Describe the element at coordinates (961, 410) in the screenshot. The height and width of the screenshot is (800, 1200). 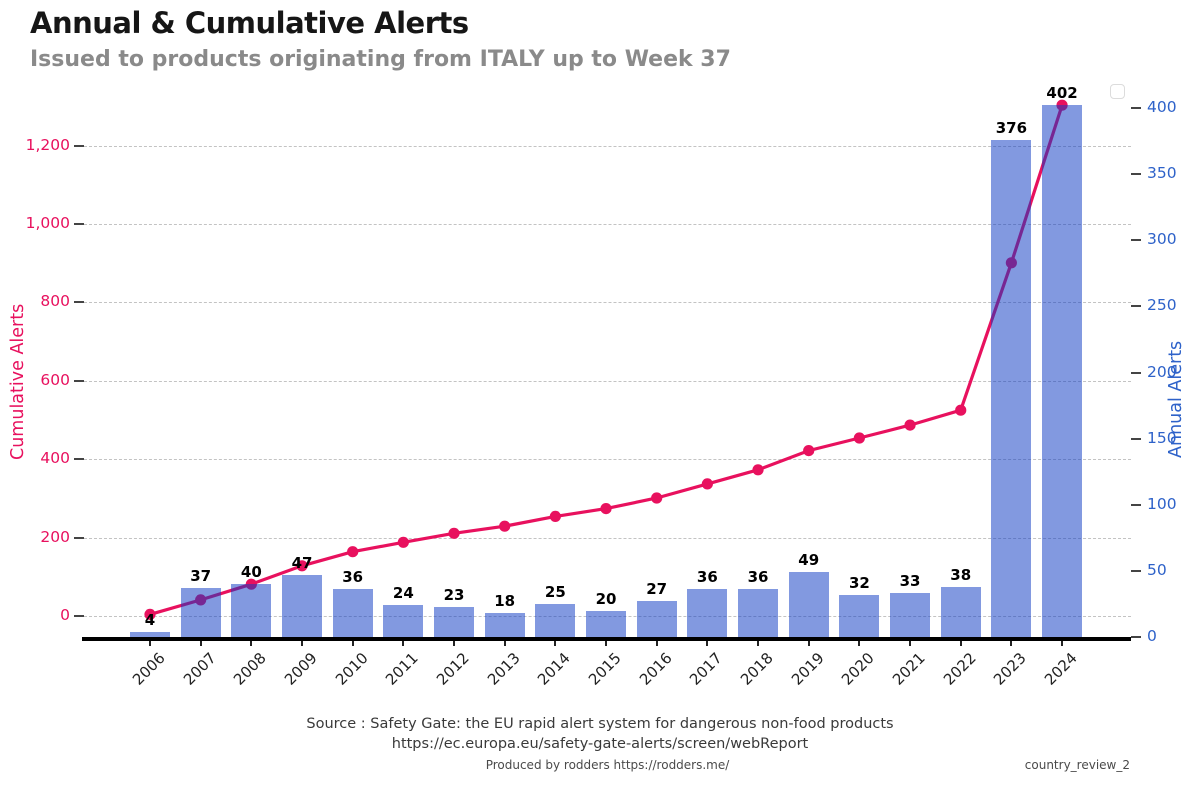
I see `cumulative-point-2022` at that location.